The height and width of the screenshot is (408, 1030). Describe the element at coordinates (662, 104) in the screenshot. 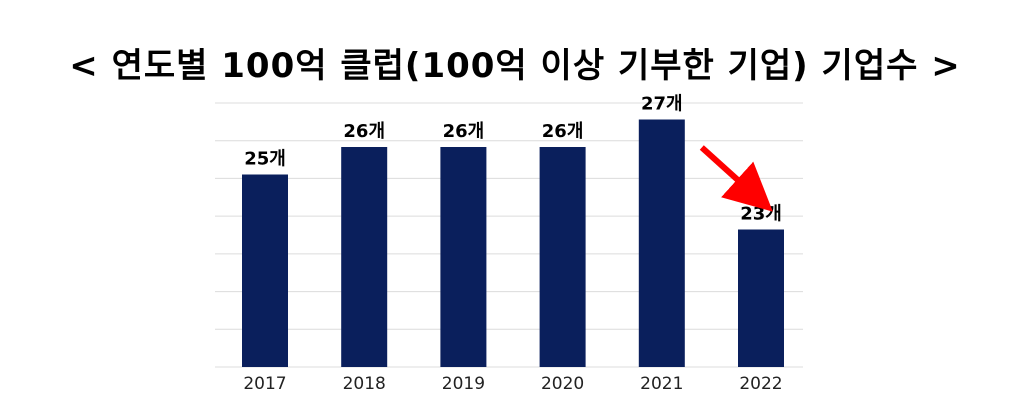

I see `data-label-2021: 27개` at that location.